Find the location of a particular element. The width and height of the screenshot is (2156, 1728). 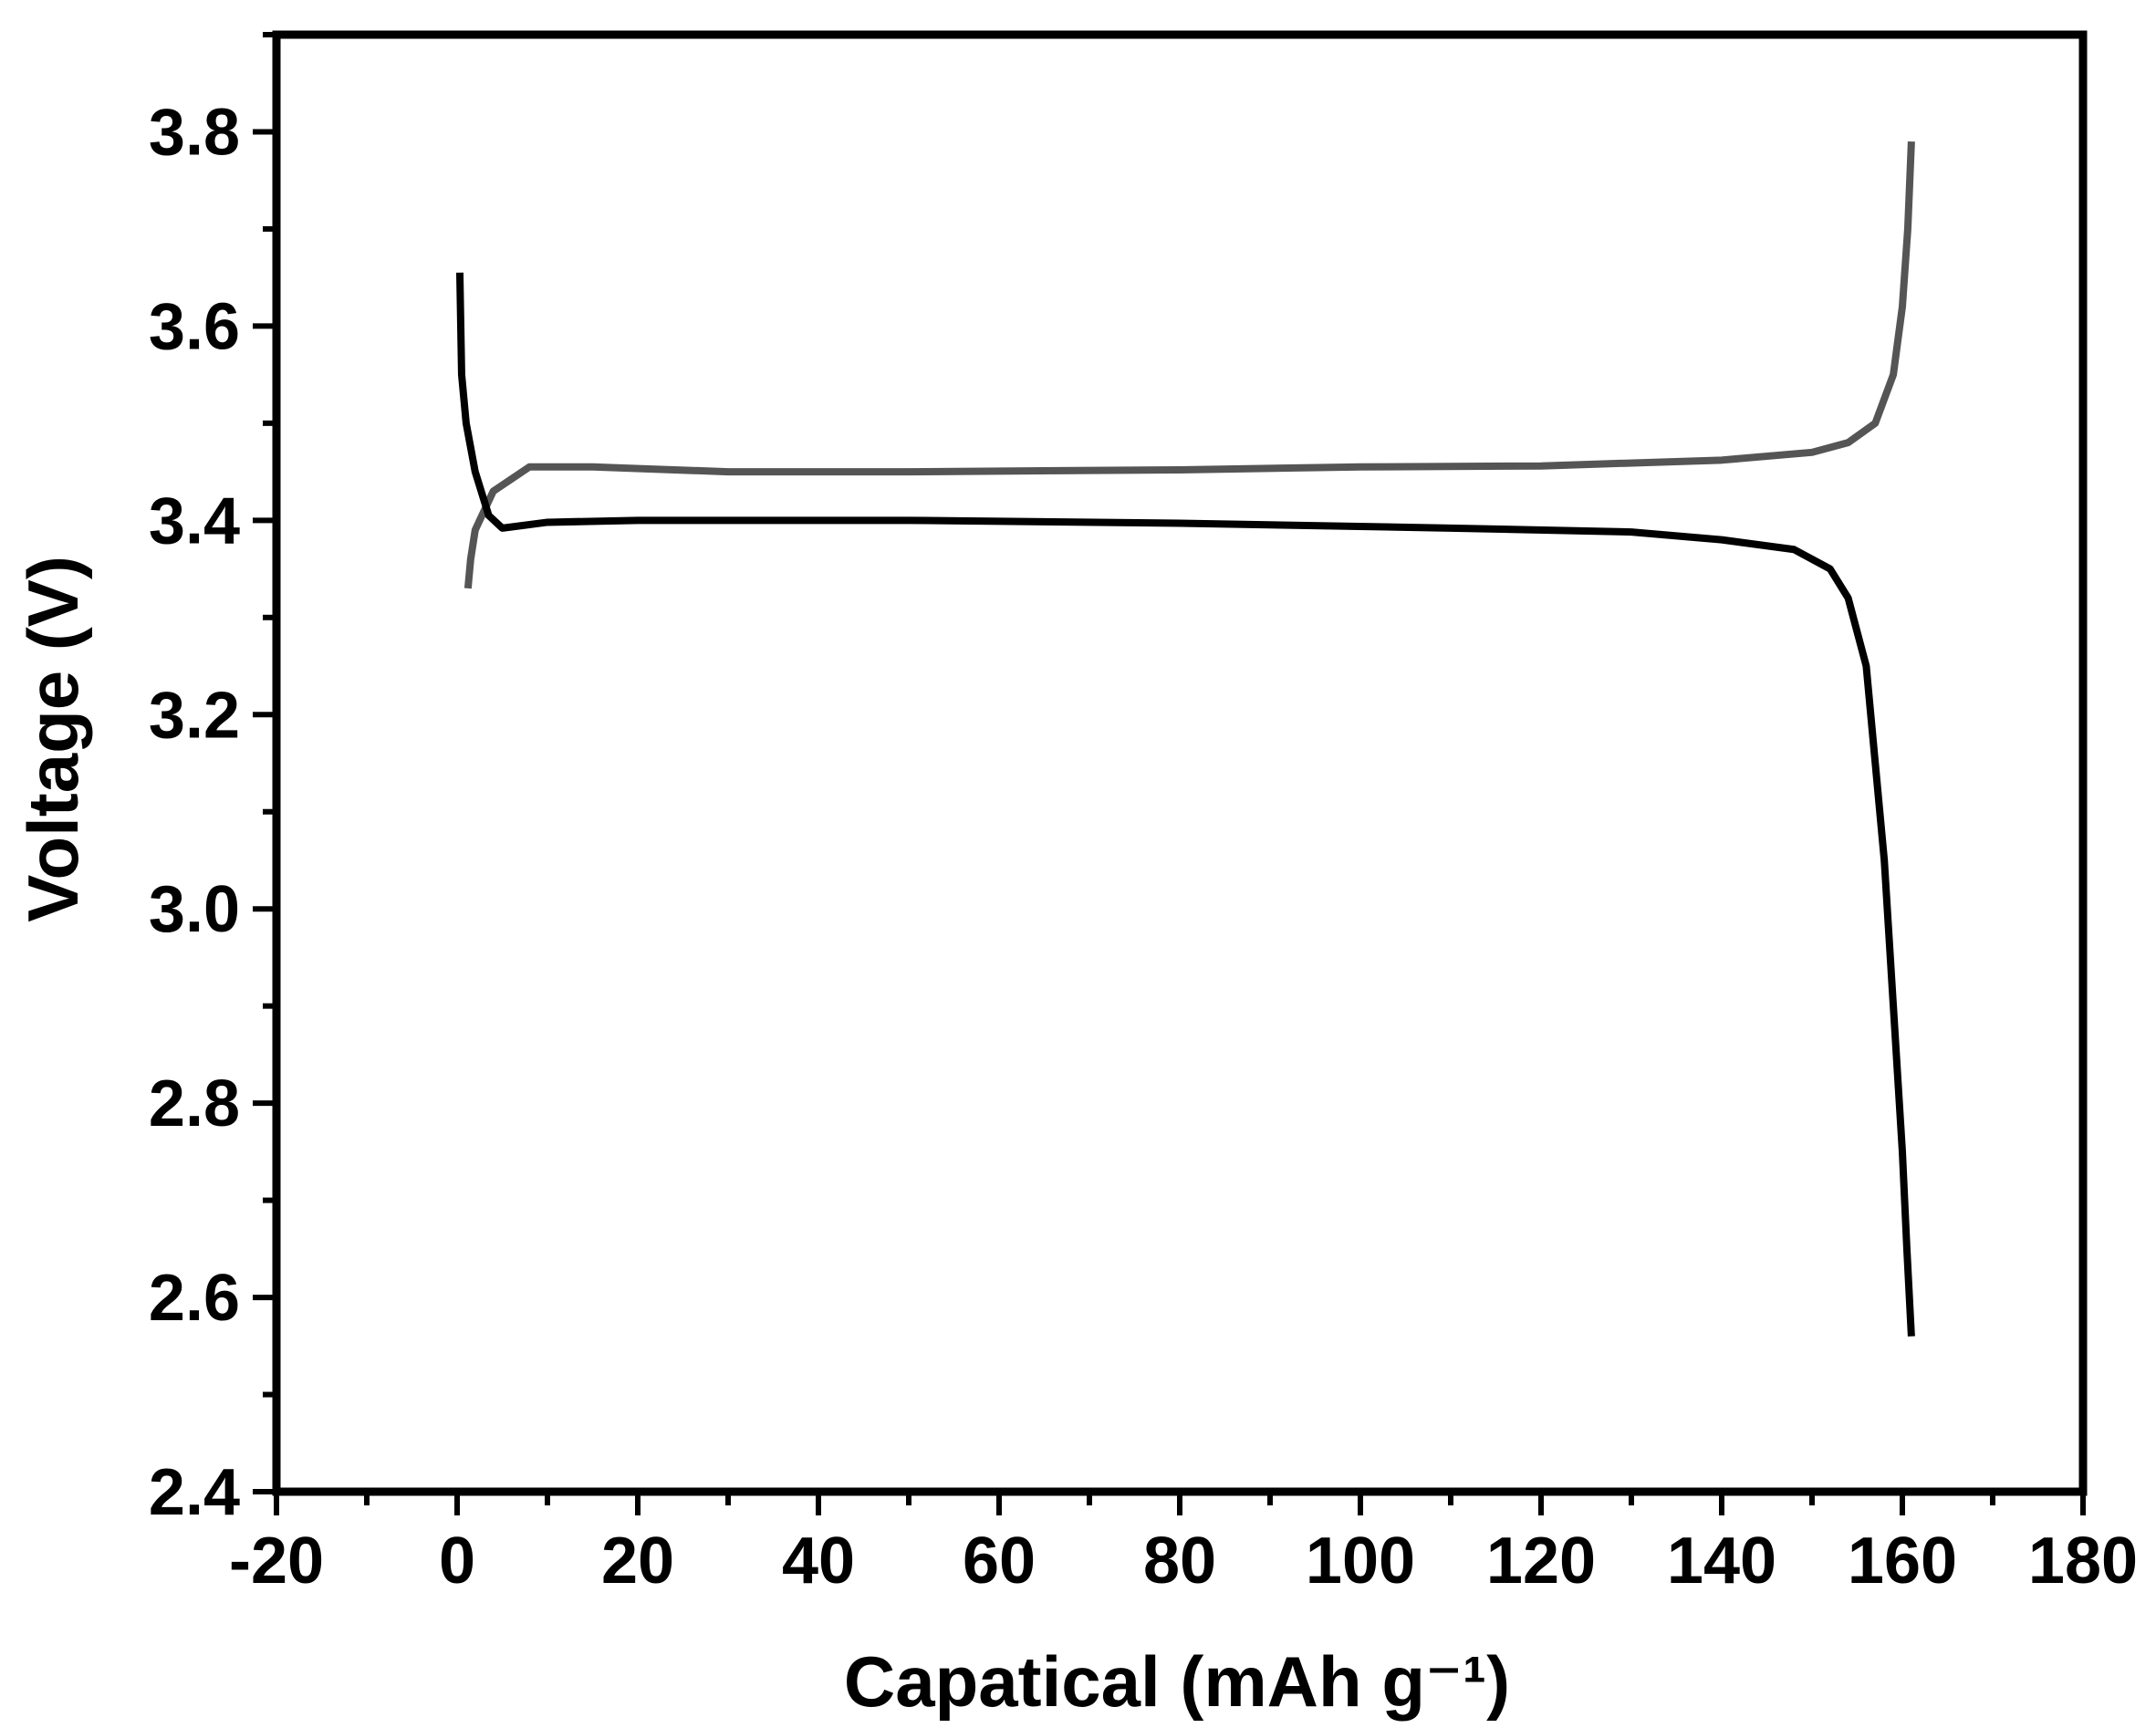

y-tick-label: 2.4 is located at coordinates (195, 1493).